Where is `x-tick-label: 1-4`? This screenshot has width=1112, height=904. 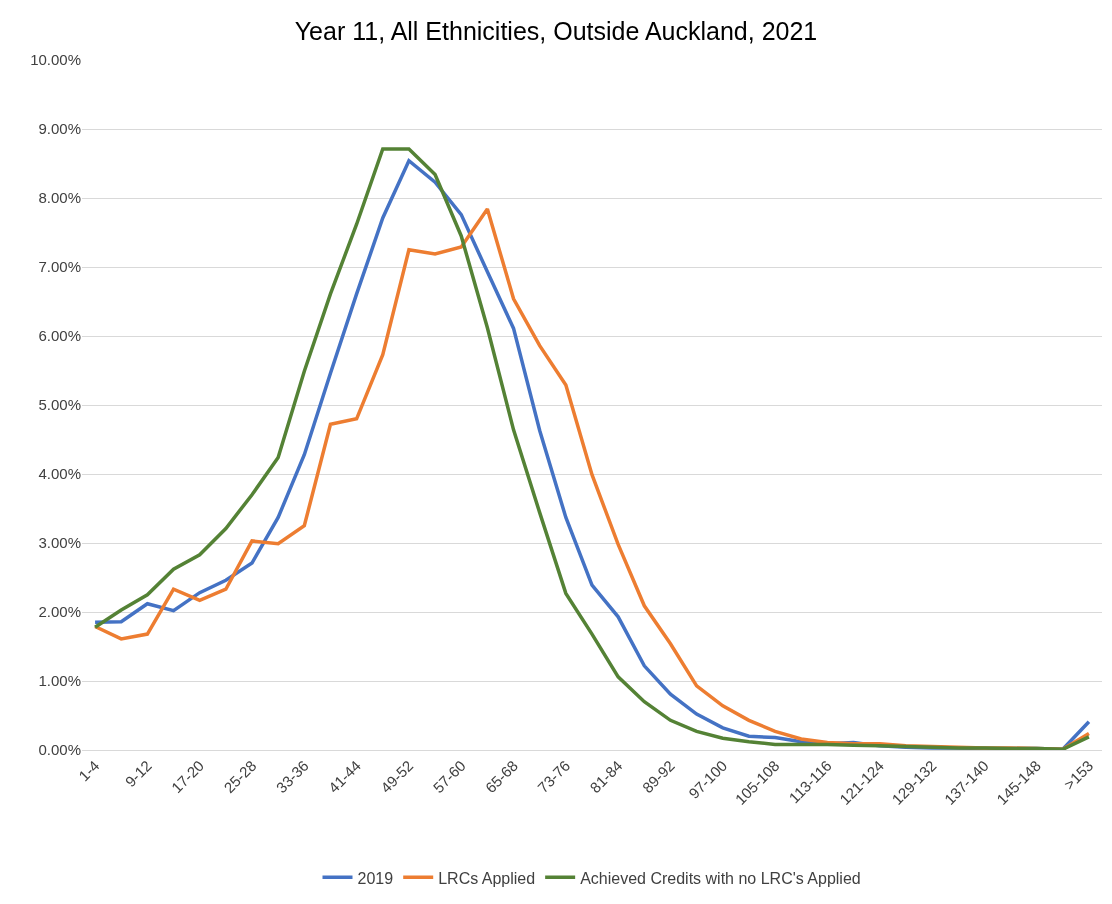
x-tick-label: 1-4 is located at coordinates (89, 770).